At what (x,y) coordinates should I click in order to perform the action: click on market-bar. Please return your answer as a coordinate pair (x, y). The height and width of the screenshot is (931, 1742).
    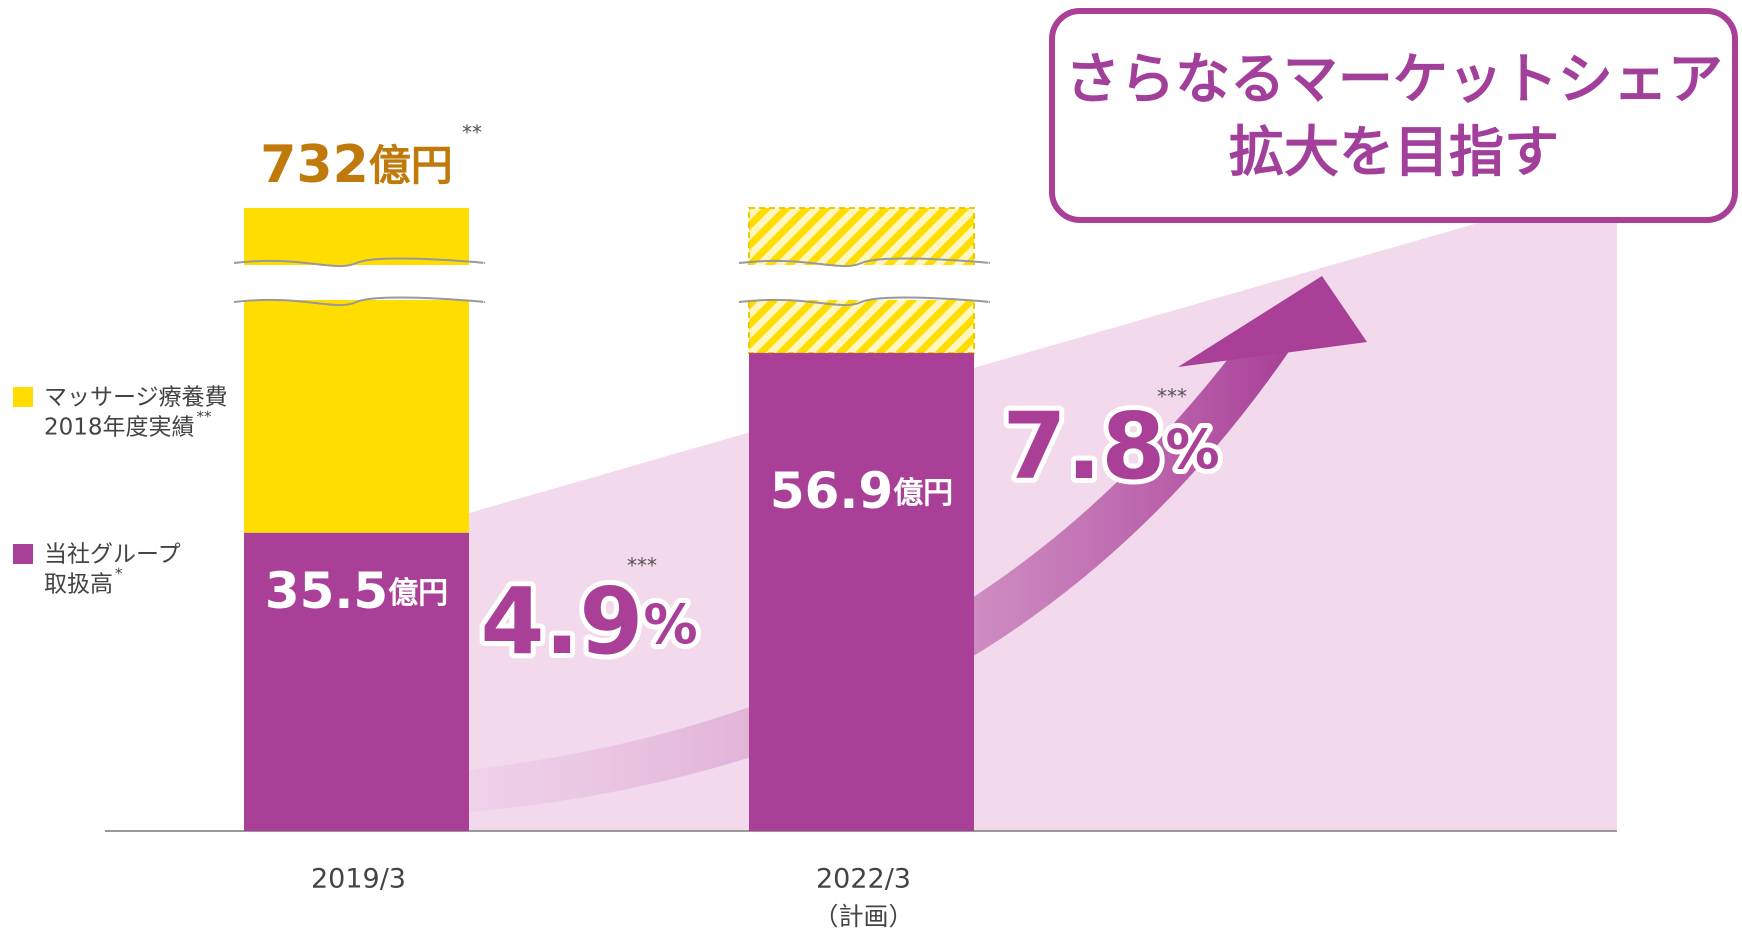
    Looking at the image, I should click on (356, 370).